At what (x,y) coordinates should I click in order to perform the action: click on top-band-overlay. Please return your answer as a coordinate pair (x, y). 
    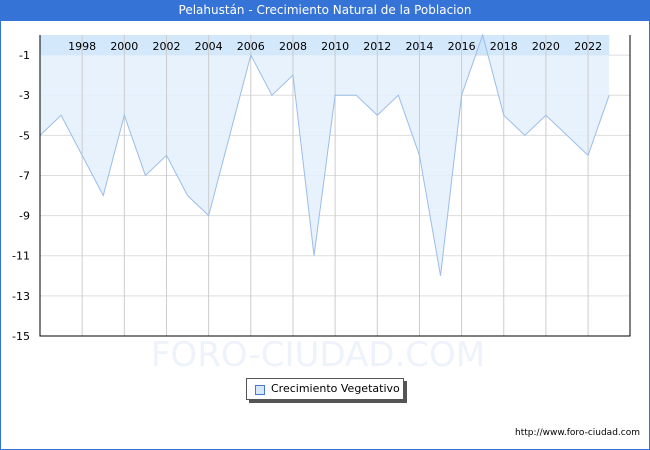
    Looking at the image, I should click on (325, 45).